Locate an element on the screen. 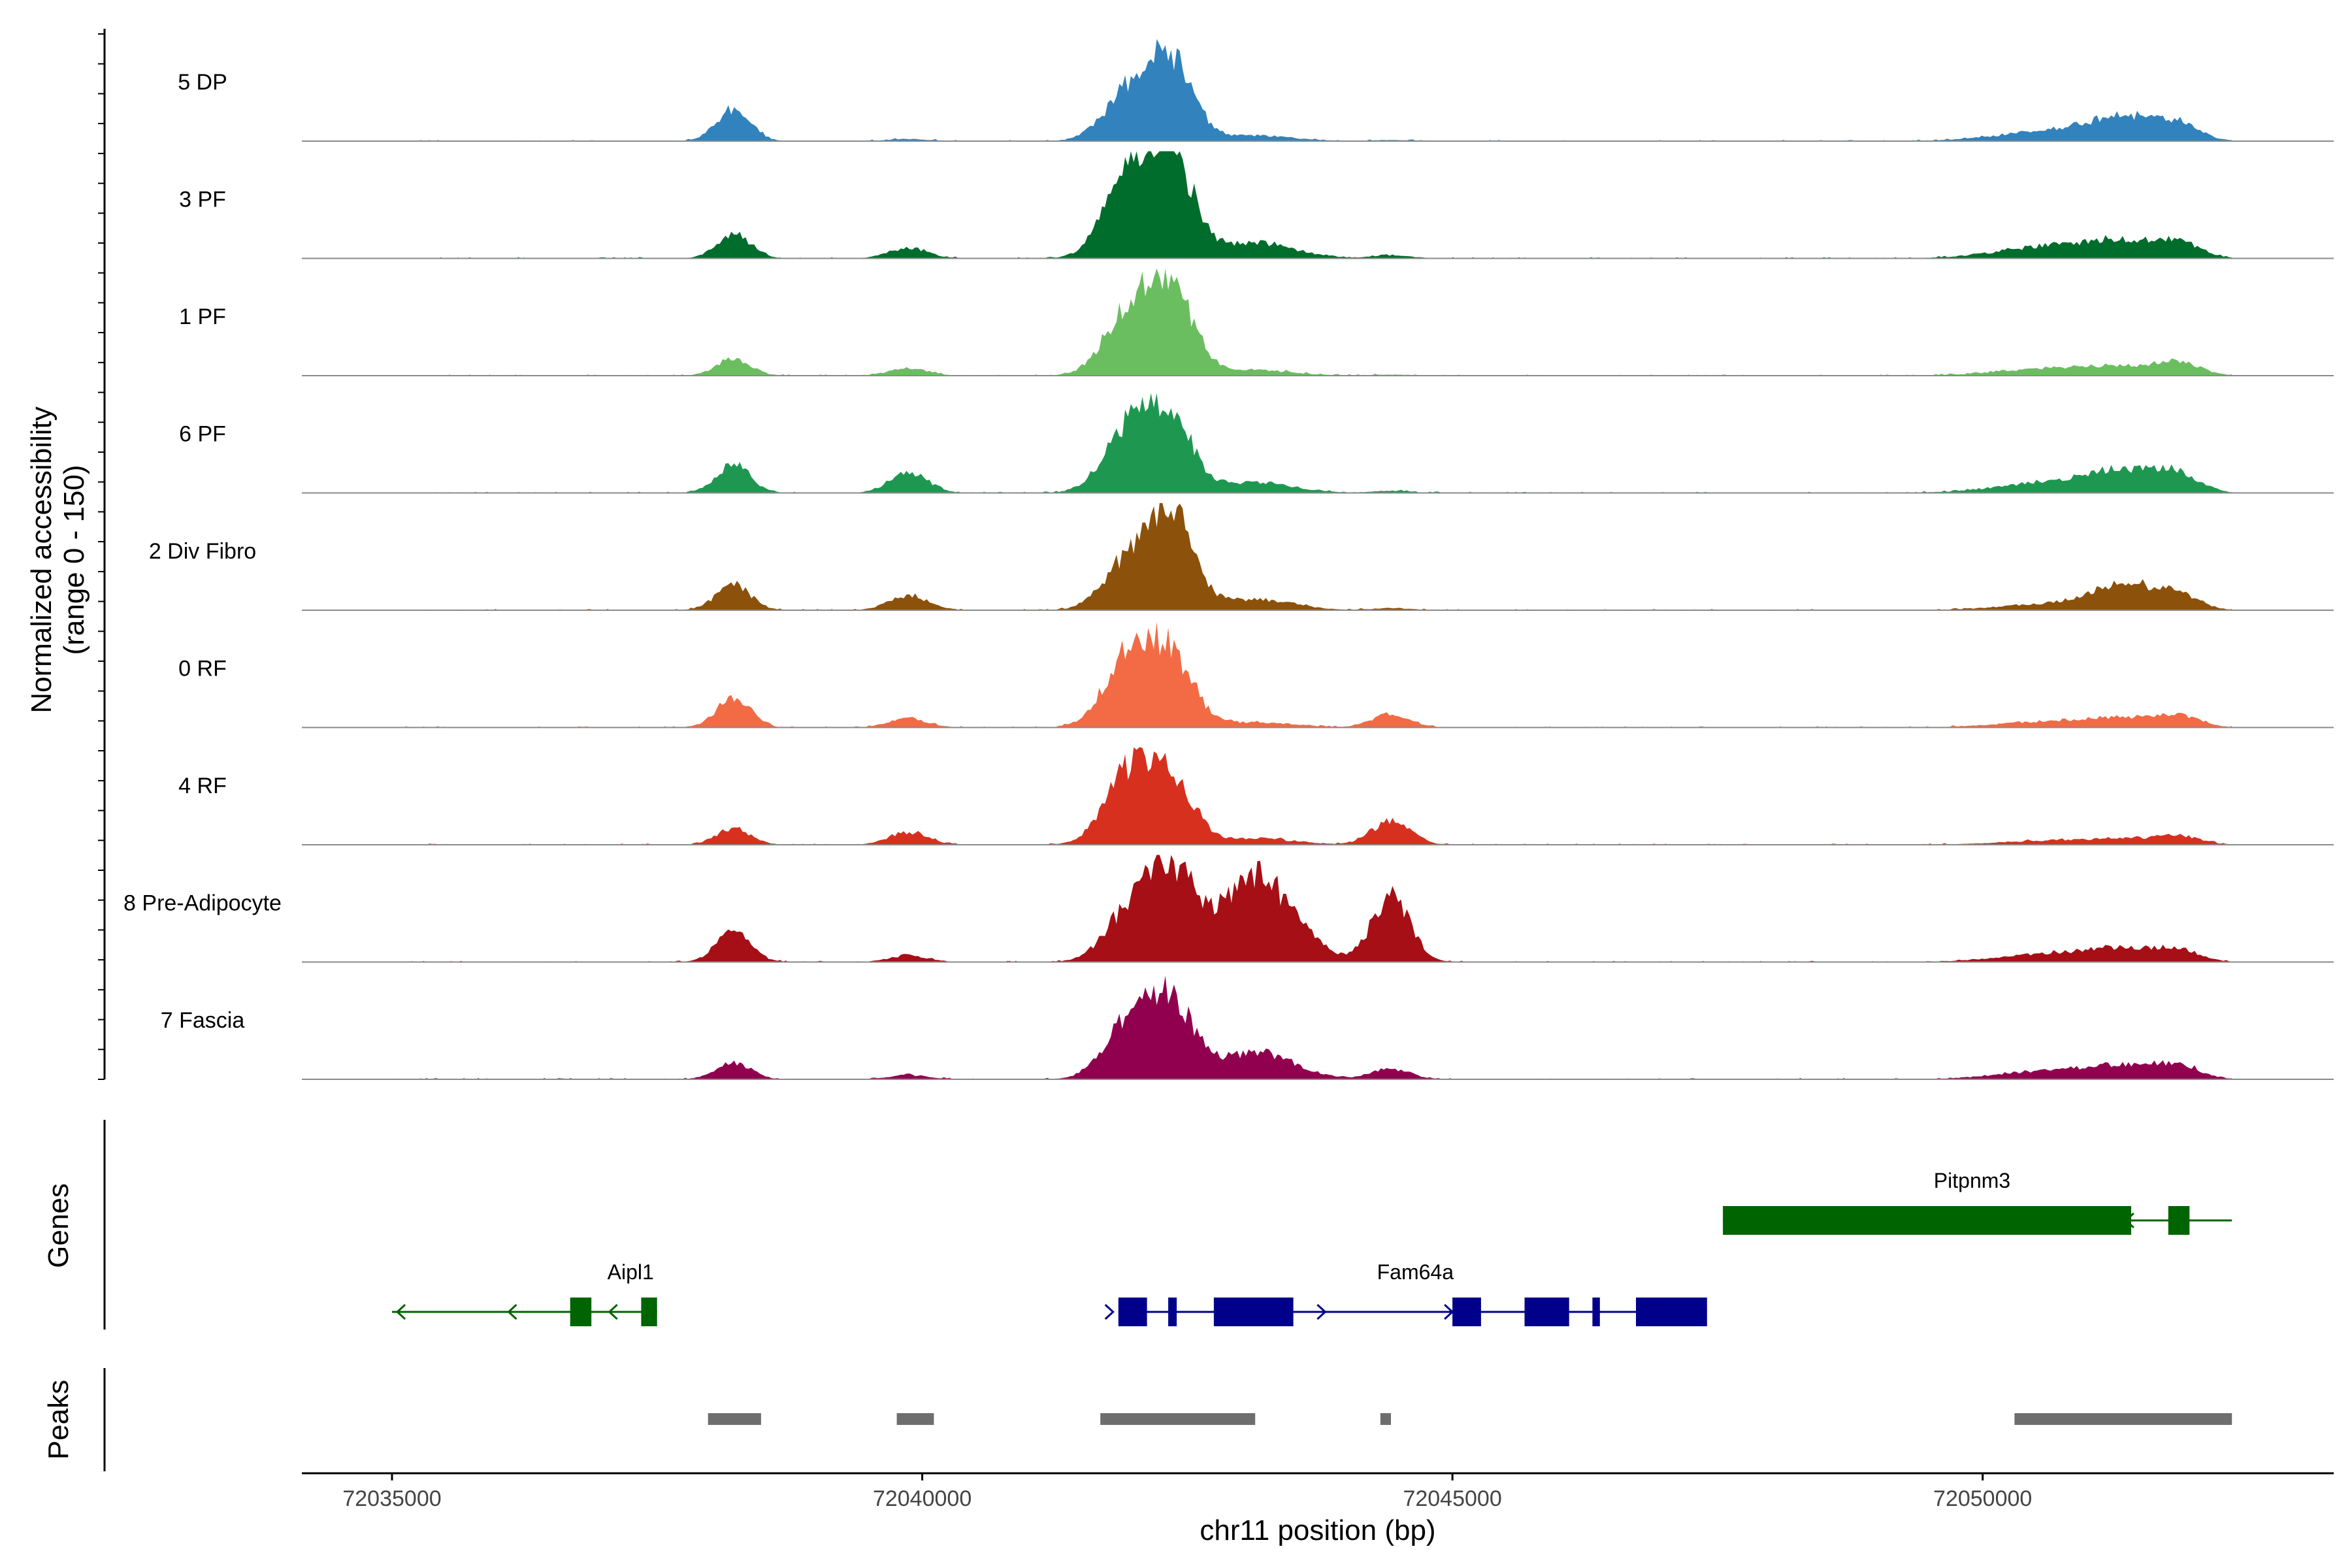 Image resolution: width=2352 pixels, height=1568 pixels. gene-model: Aipl1 is located at coordinates (524, 1293).